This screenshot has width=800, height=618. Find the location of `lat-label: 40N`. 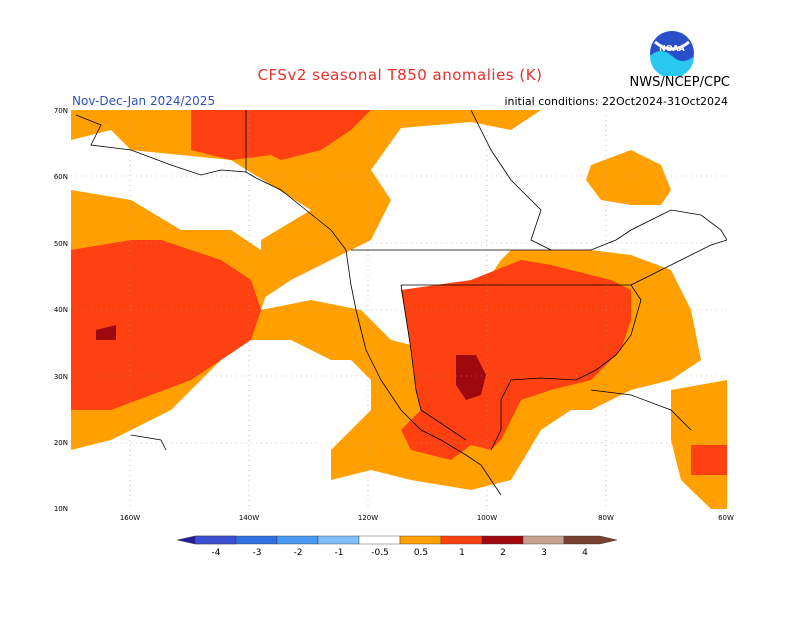

lat-label: 40N is located at coordinates (60, 310).